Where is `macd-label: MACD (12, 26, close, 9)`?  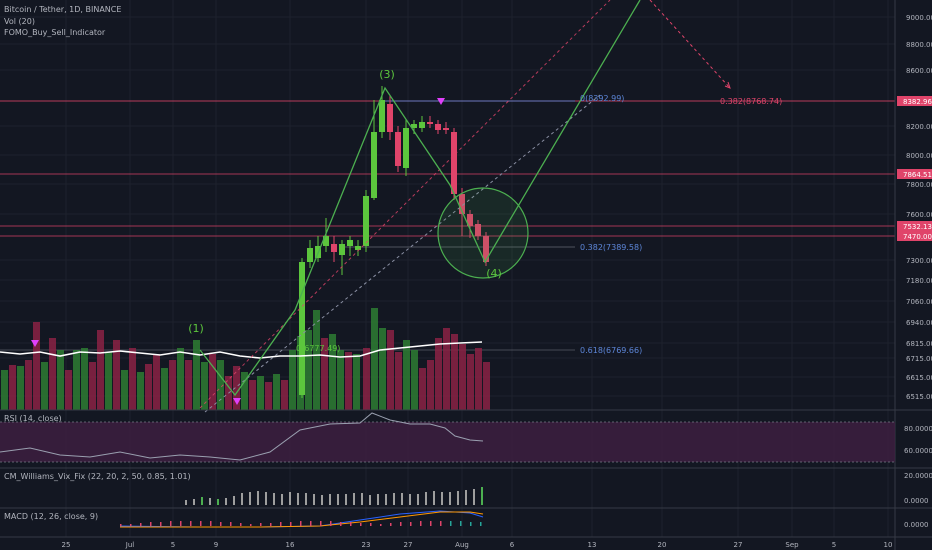 macd-label: MACD (12, 26, close, 9) is located at coordinates (51, 516).